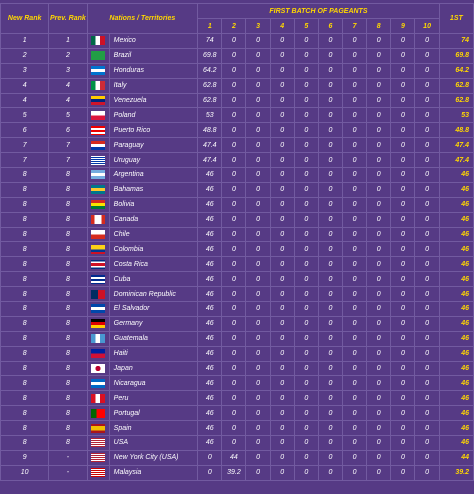  What do you see at coordinates (68, 70) in the screenshot?
I see `prev-rank: 3` at bounding box center [68, 70].